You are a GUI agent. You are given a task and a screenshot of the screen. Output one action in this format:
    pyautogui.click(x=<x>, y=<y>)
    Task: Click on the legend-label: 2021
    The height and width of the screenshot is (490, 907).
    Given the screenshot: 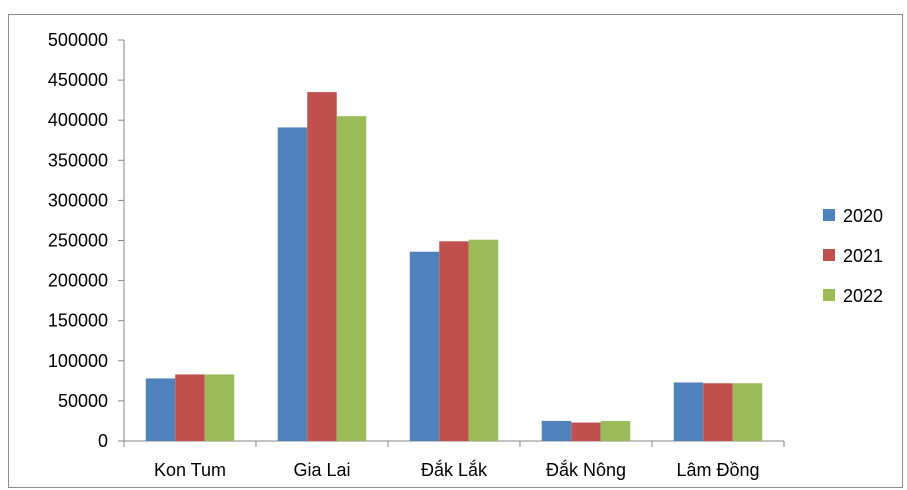 What is the action you would take?
    pyautogui.click(x=863, y=256)
    